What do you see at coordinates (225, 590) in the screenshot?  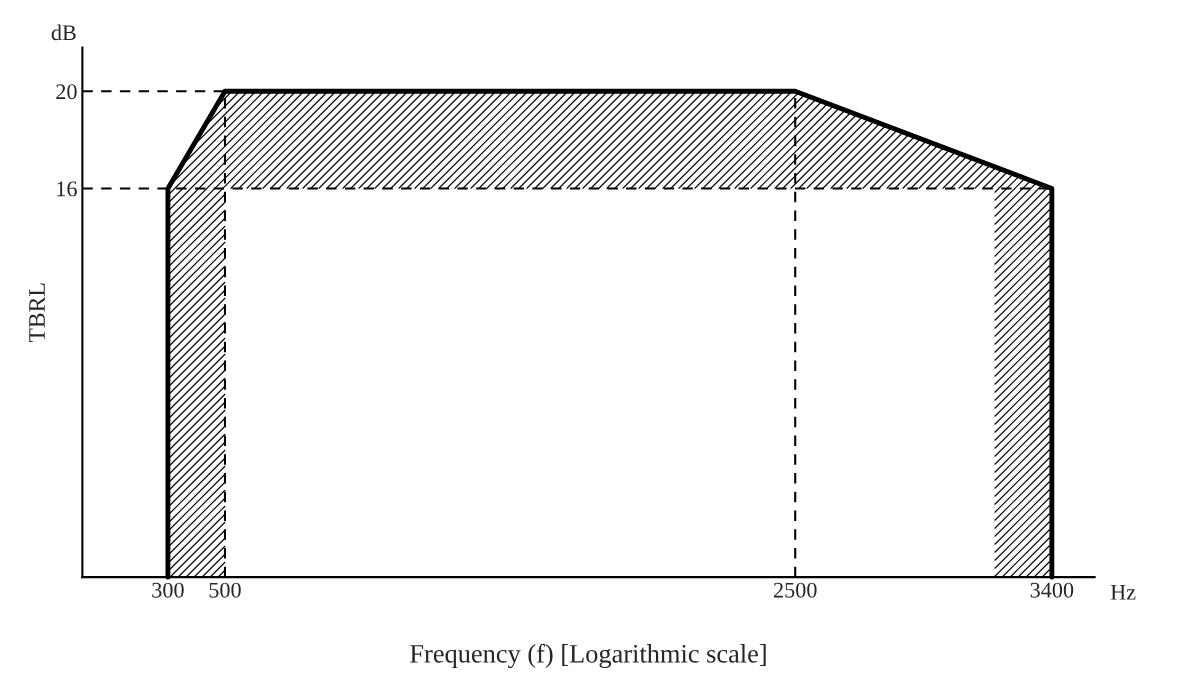 I see `x-tick-label: 500` at bounding box center [225, 590].